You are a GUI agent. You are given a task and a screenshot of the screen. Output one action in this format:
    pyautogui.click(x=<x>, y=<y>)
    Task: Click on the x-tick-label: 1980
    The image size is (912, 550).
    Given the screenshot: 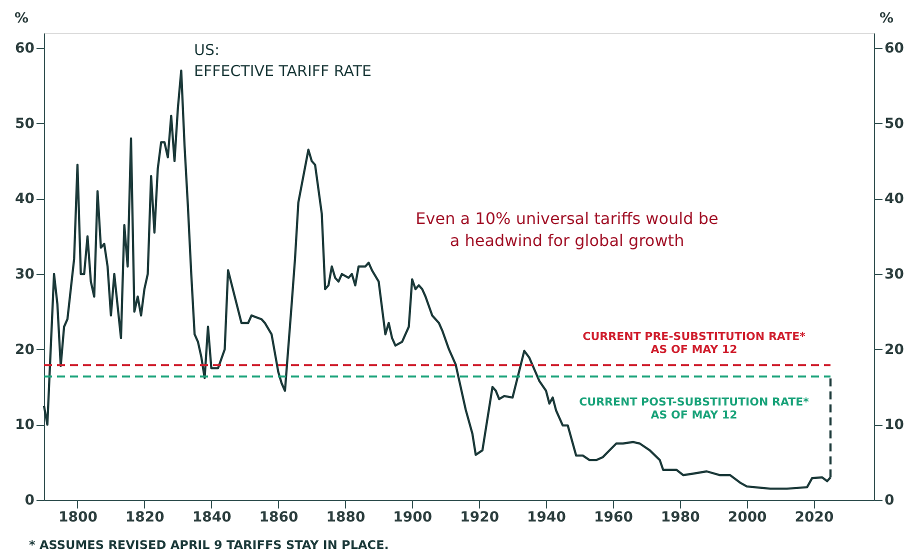 What is the action you would take?
    pyautogui.click(x=680, y=518)
    